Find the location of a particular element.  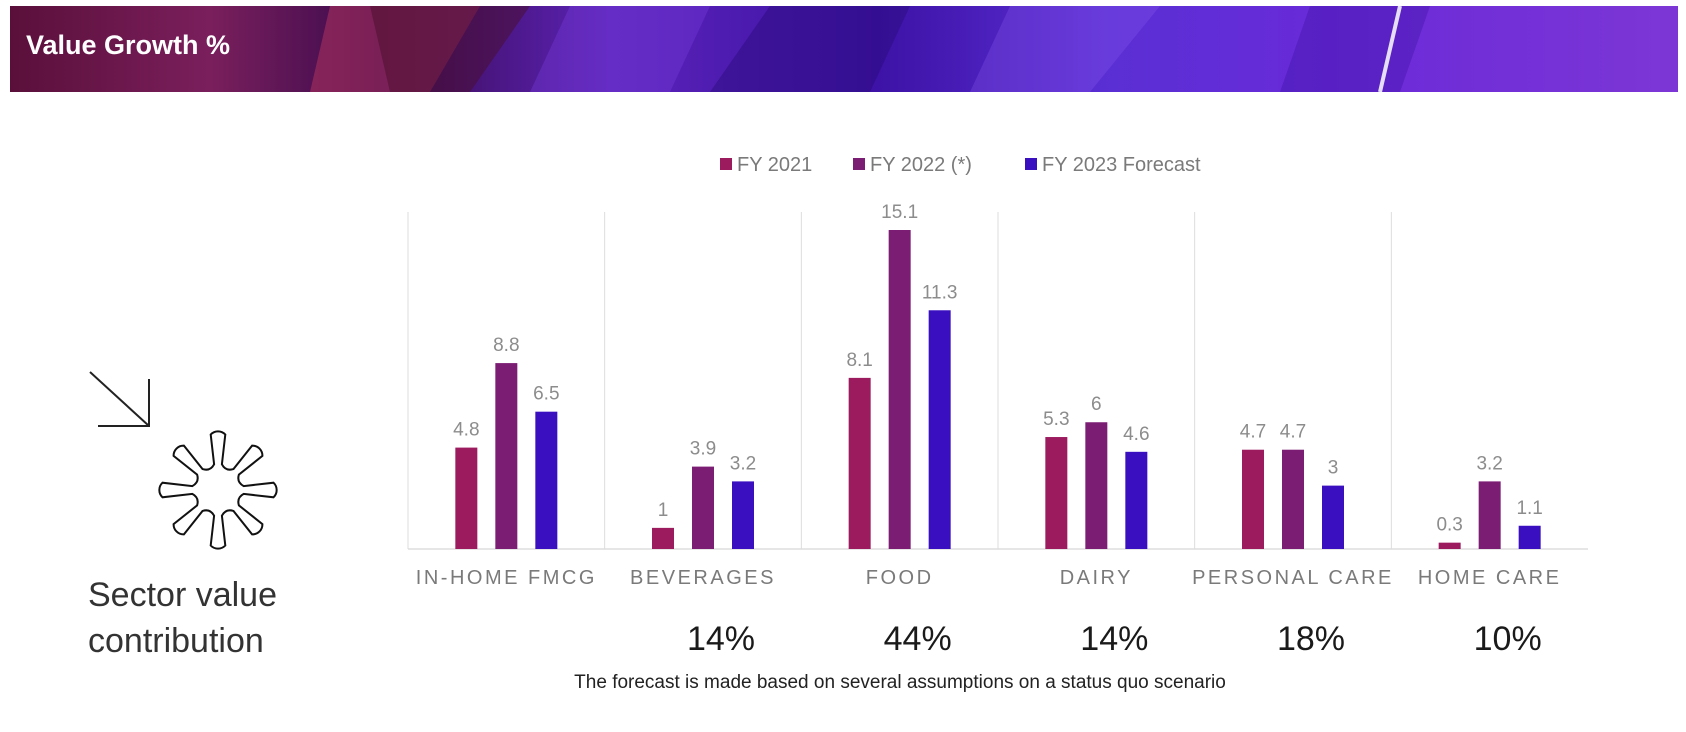

category-label-food: FOOD is located at coordinates (900, 578).